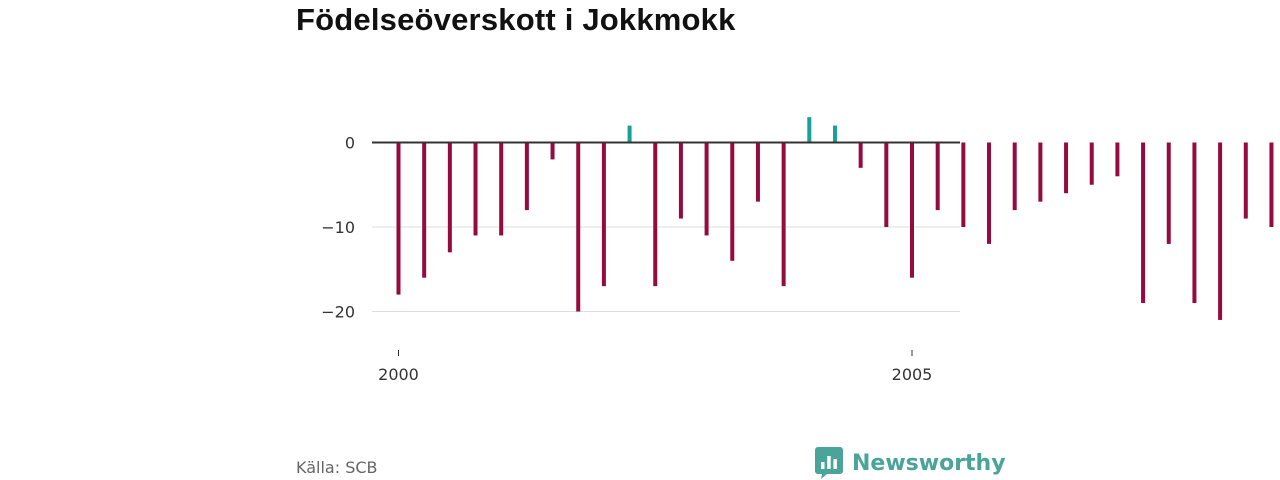 The height and width of the screenshot is (480, 1280). I want to click on y-tick-label: 0, so click(350, 143).